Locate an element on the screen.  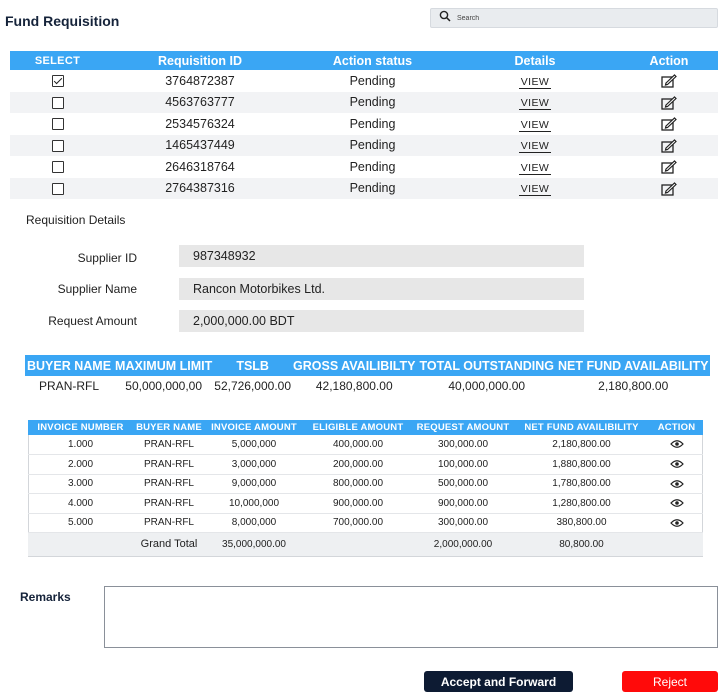
request-amount: 100,000.00 is located at coordinates (463, 464).